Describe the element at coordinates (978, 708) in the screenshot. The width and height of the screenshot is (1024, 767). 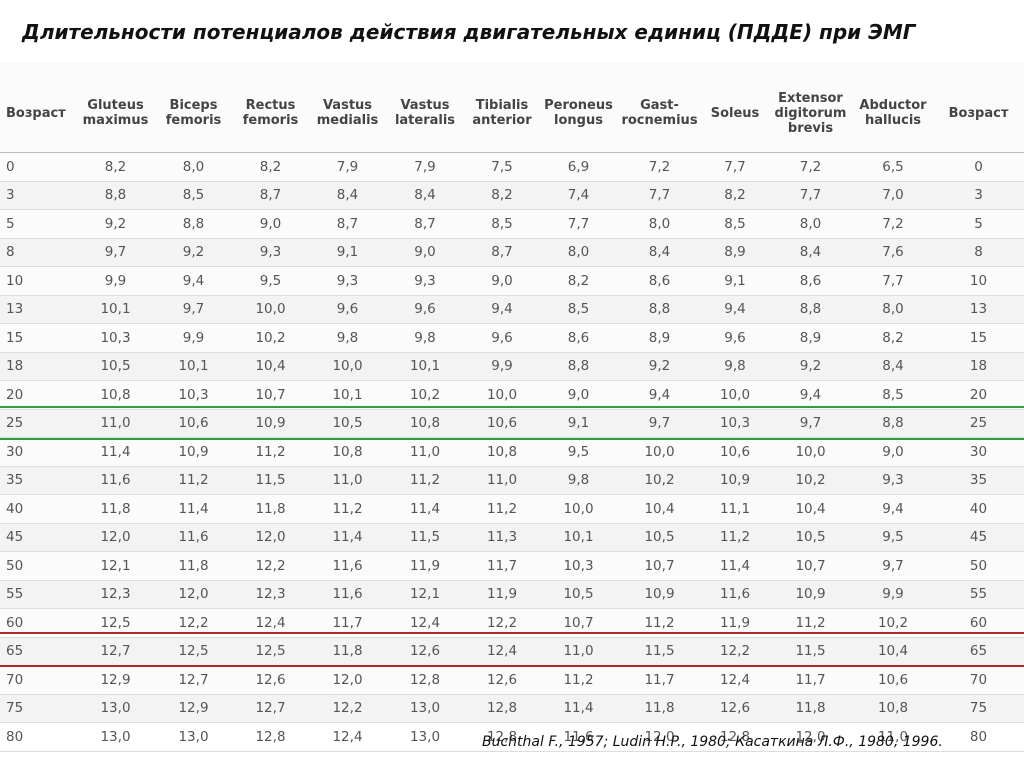
I see `age-cell: 75` at that location.